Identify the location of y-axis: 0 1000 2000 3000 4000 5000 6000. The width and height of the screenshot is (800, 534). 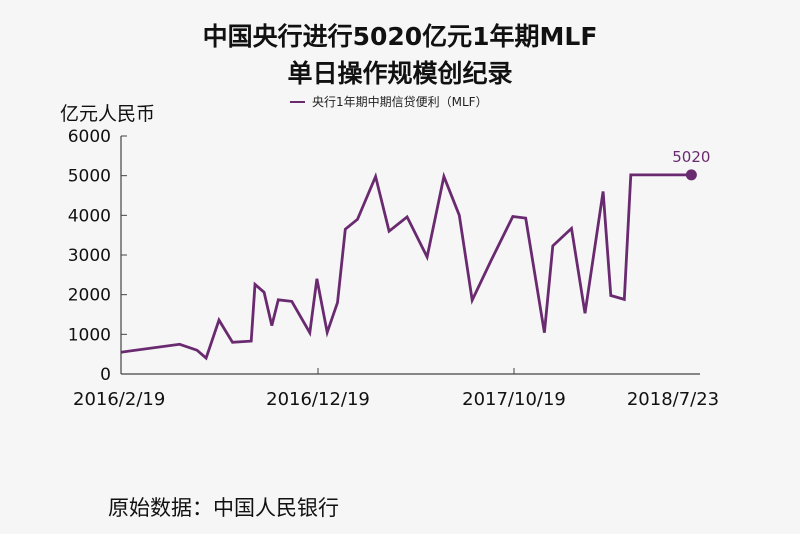
(97, 256).